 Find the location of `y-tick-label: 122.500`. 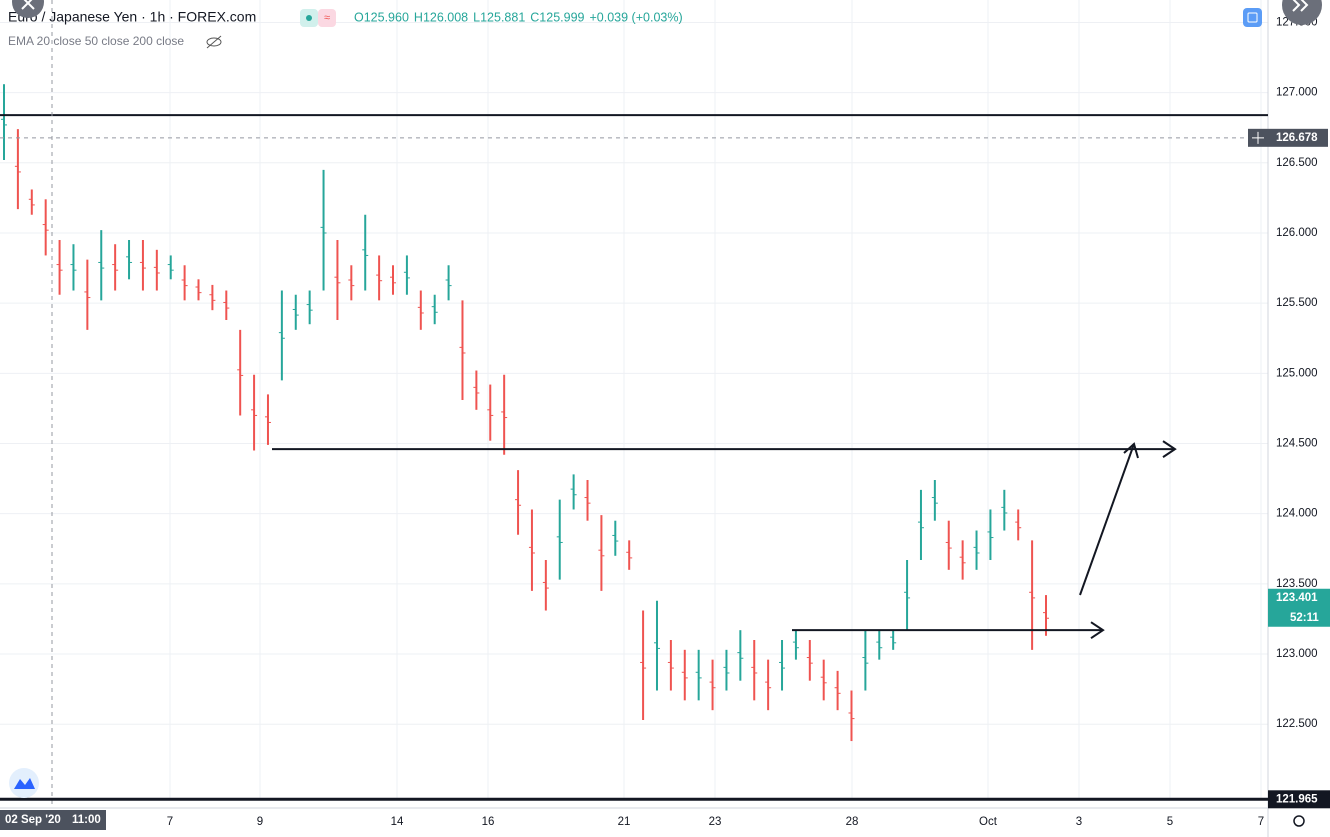

y-tick-label: 122.500 is located at coordinates (1297, 724).